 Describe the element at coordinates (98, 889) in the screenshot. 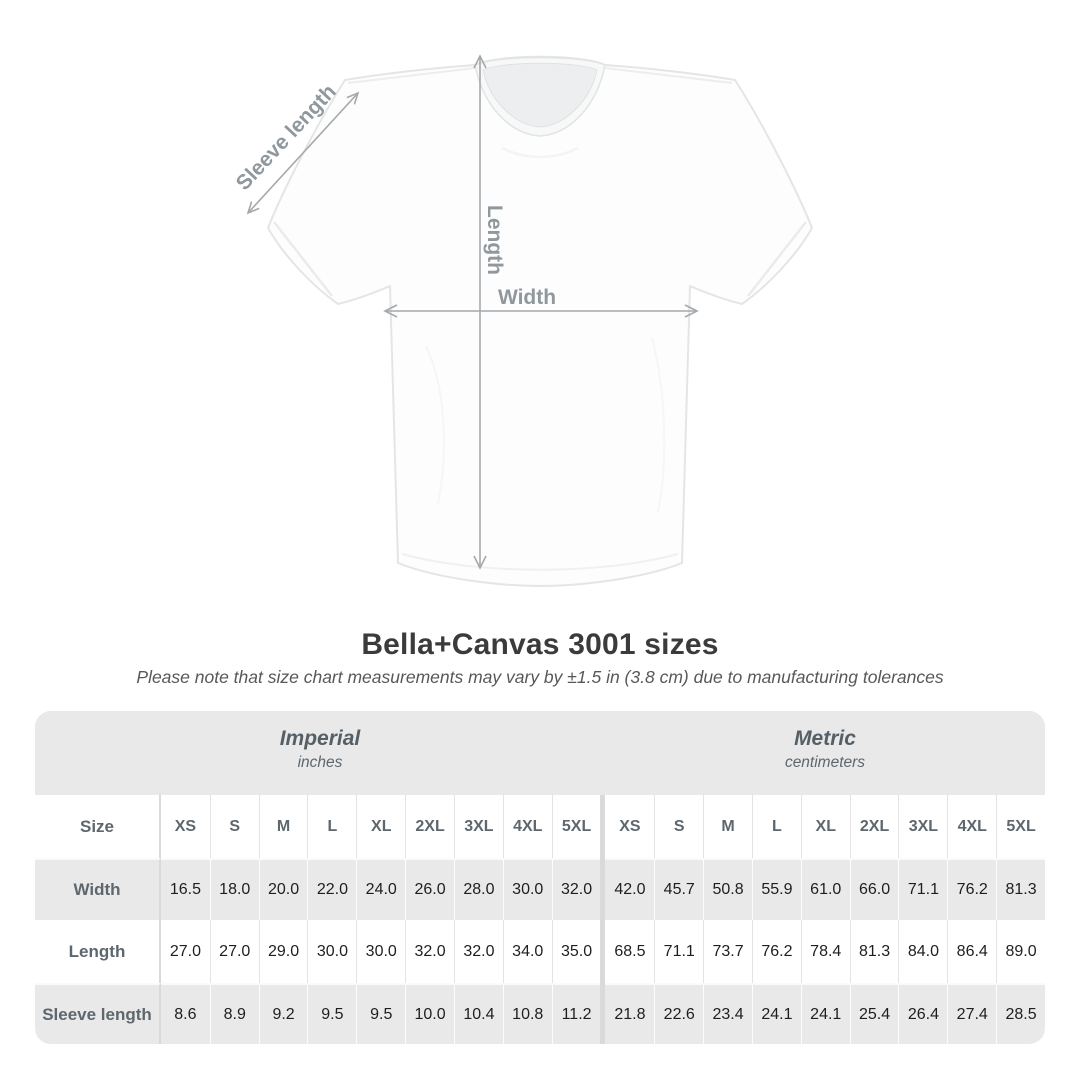

I see `row-label: Width` at that location.